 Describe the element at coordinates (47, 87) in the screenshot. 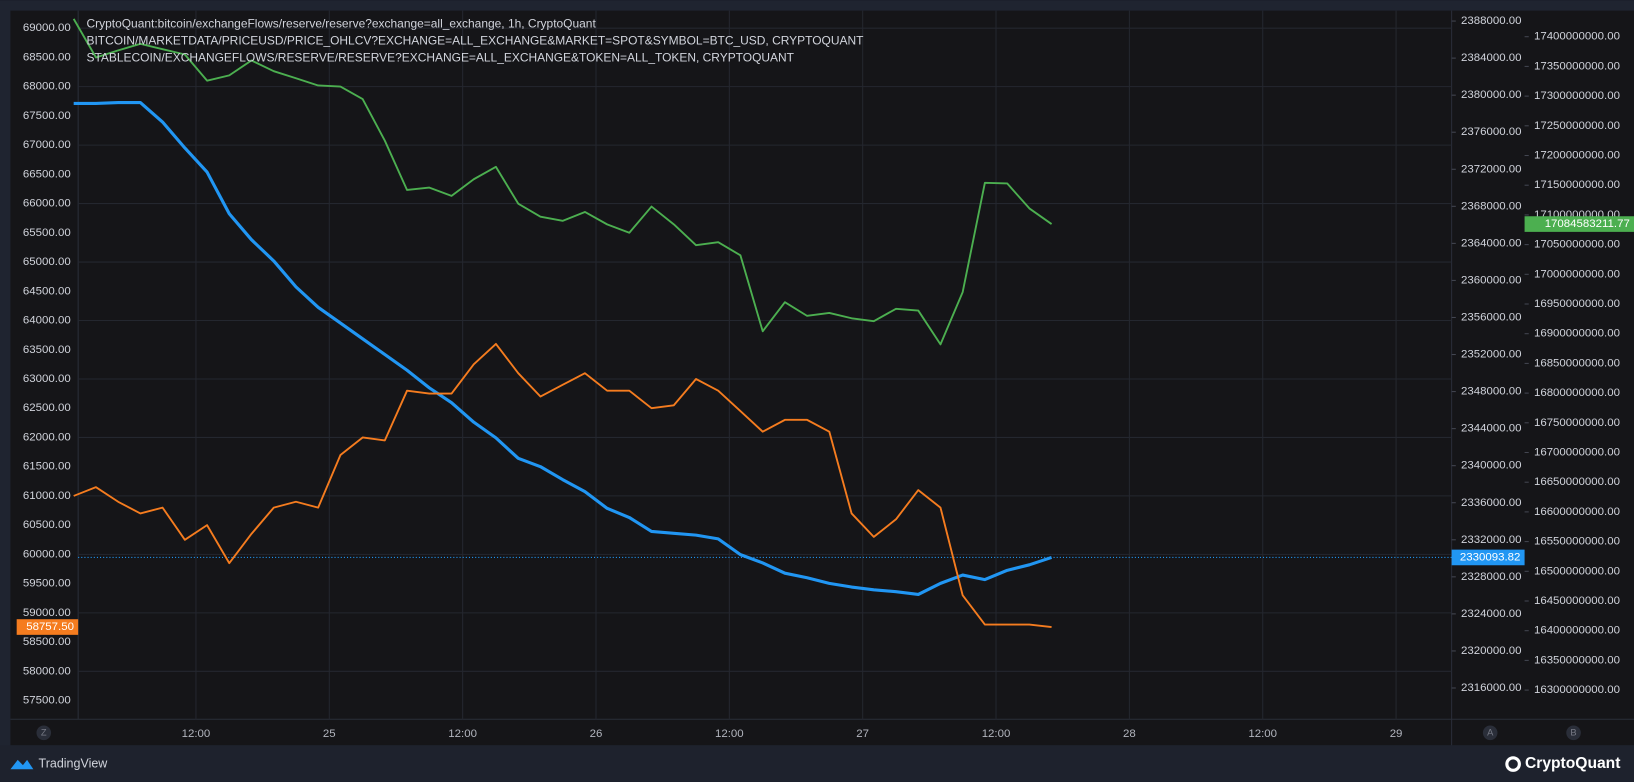

I see `y-tick-label: 68000.00` at that location.